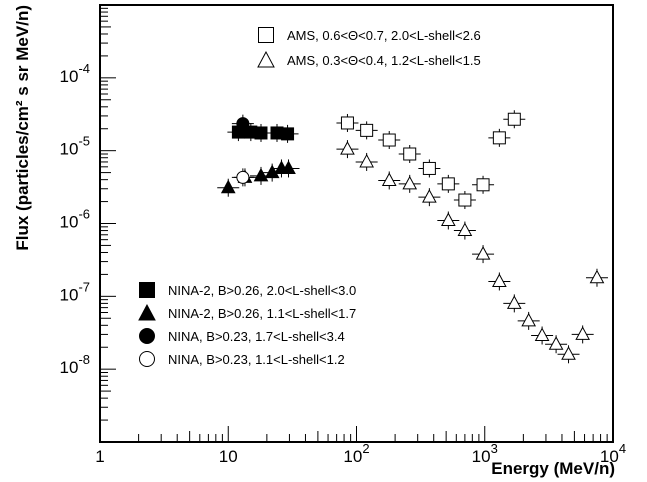 Image resolution: width=647 pixels, height=482 pixels. Describe the element at coordinates (99, 456) in the screenshot. I see `x-tick-label: 1` at that location.